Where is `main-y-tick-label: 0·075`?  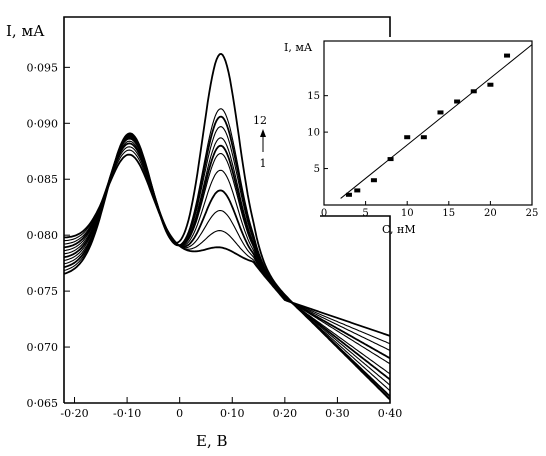
main-y-tick-label: 0·075 is located at coordinates (43, 291).